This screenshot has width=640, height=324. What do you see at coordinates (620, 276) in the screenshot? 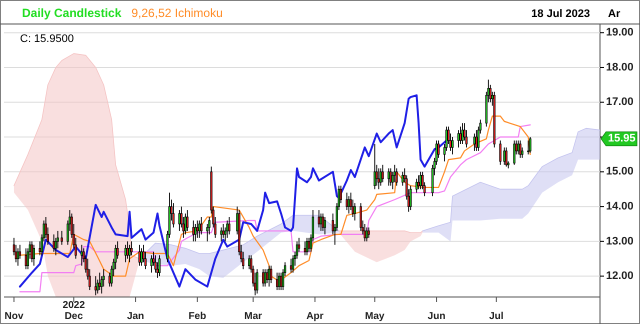
I see `y-tick-label: 12.00` at bounding box center [620, 276].